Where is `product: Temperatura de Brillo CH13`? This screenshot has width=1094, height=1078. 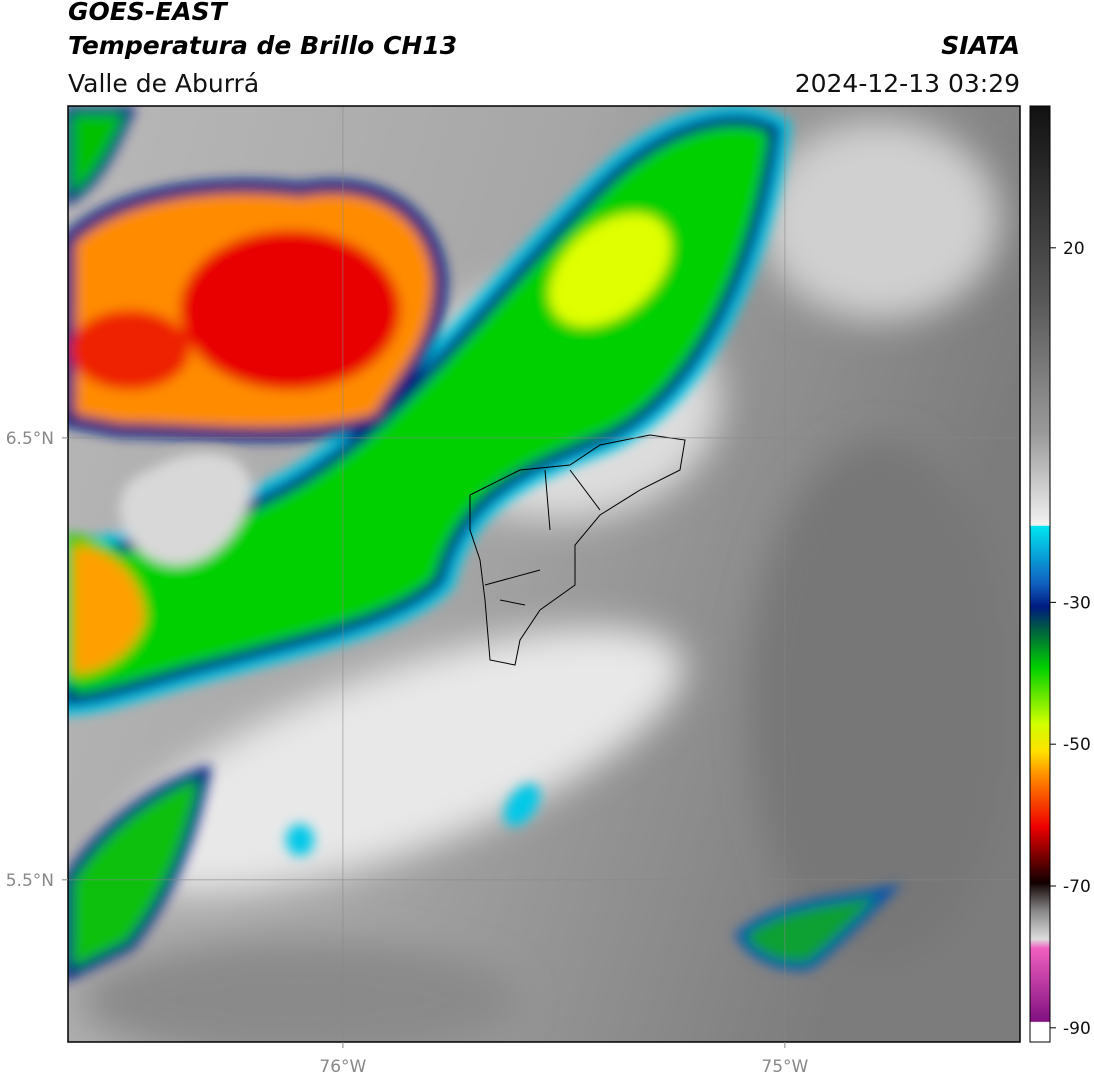
product: Temperatura de Brillo CH13 is located at coordinates (262, 45).